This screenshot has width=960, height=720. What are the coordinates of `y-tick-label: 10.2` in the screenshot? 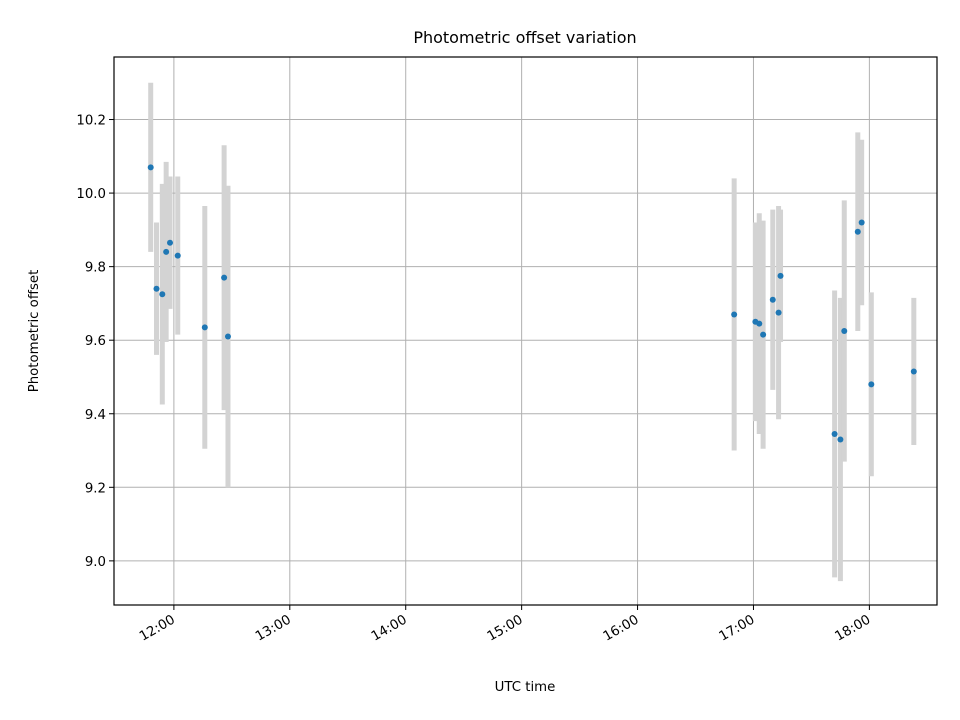 It's located at (91, 121).